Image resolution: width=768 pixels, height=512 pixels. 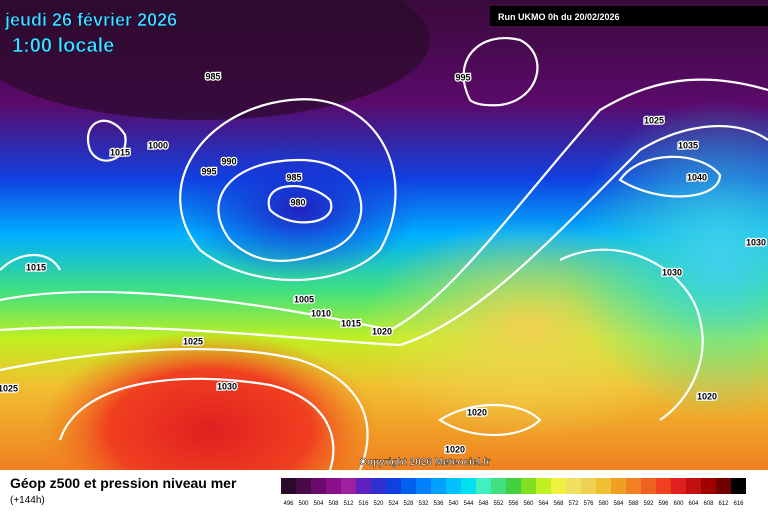 I want to click on run-info: Run UKMO 0h du 20/02/2026, so click(x=559, y=17).